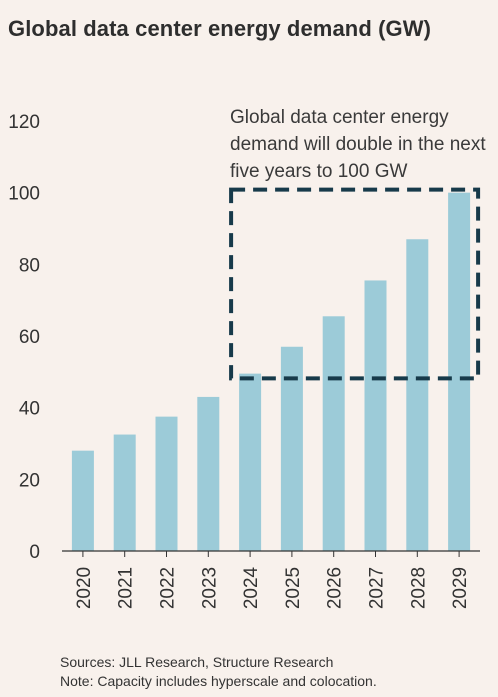 The image size is (498, 697). What do you see at coordinates (29, 480) in the screenshot?
I see `y-tick-label: 20` at bounding box center [29, 480].